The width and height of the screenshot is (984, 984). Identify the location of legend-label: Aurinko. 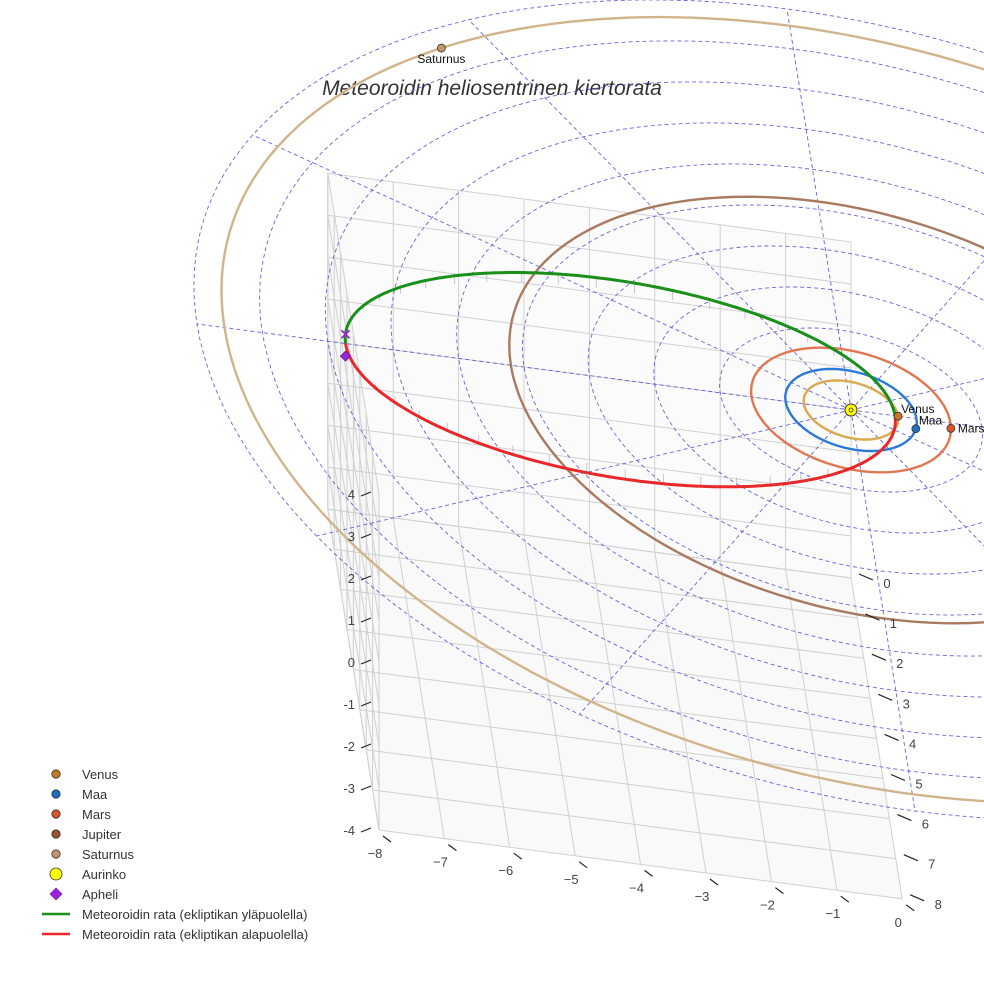
(104, 874).